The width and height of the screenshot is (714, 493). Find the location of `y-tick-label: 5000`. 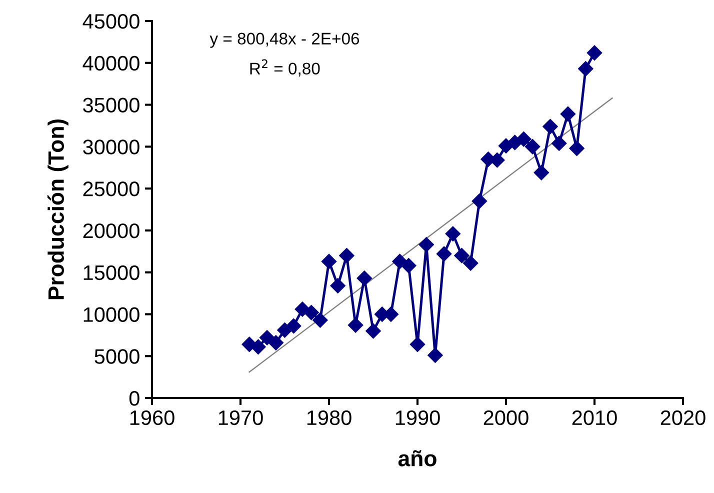

y-tick-label: 5000 is located at coordinates (117, 356).